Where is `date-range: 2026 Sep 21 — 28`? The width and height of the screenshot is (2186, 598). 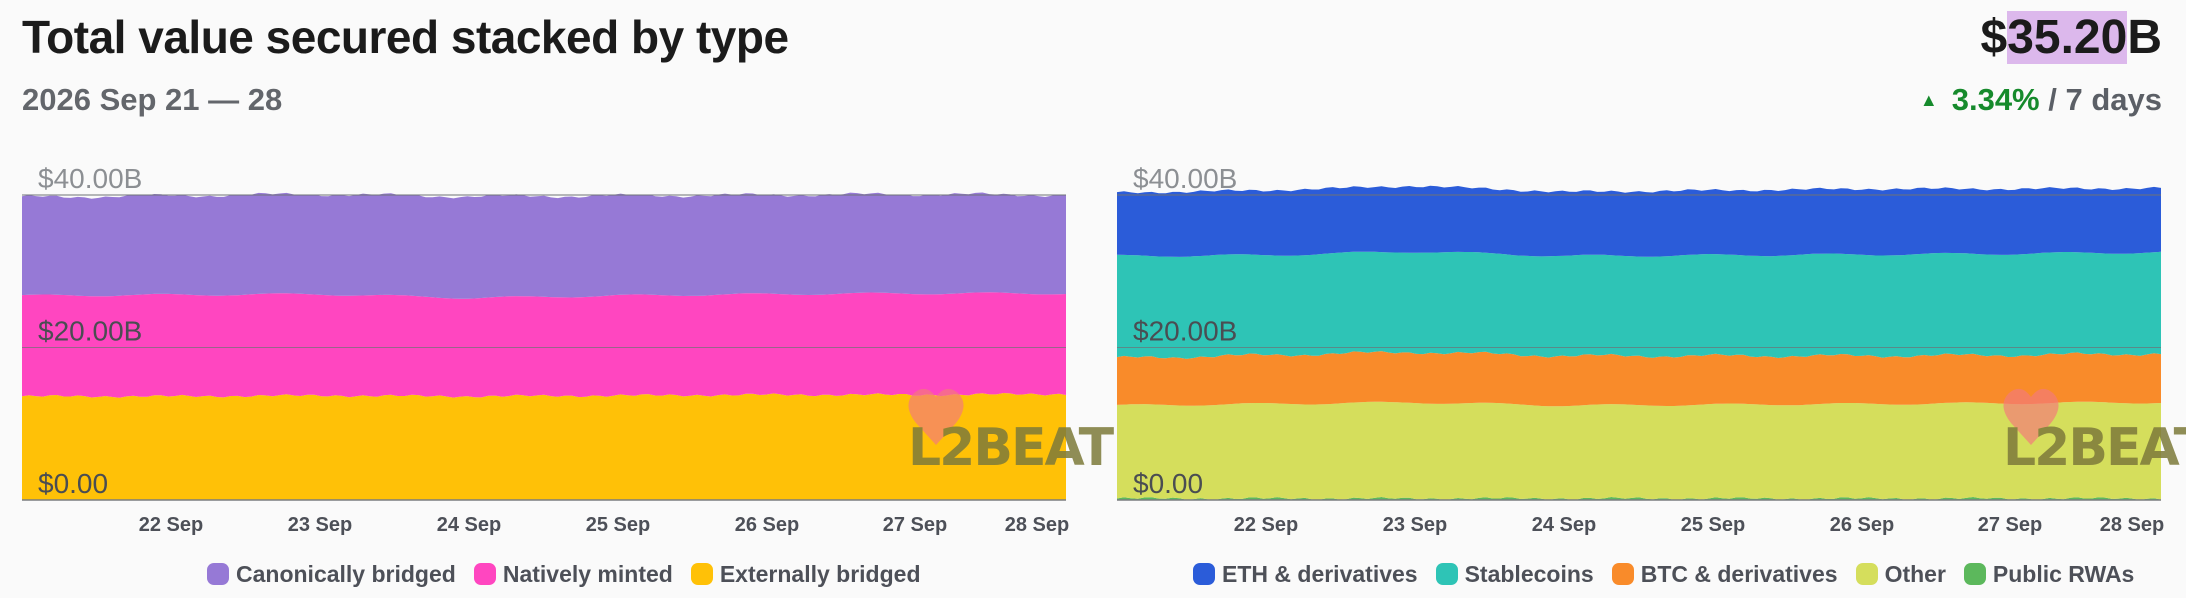
date-range: 2026 Sep 21 — 28 is located at coordinates (152, 99).